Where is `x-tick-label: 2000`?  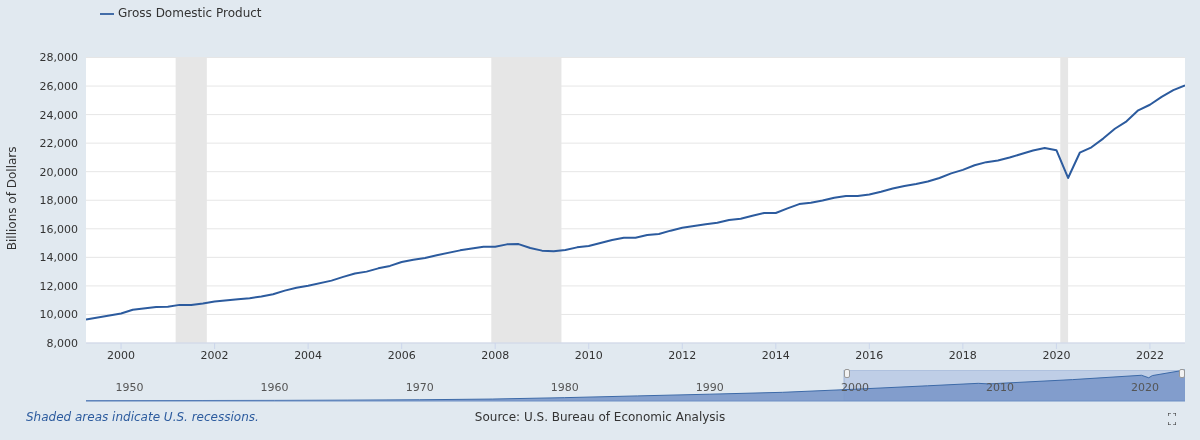 x-tick-label: 2000 is located at coordinates (121, 355).